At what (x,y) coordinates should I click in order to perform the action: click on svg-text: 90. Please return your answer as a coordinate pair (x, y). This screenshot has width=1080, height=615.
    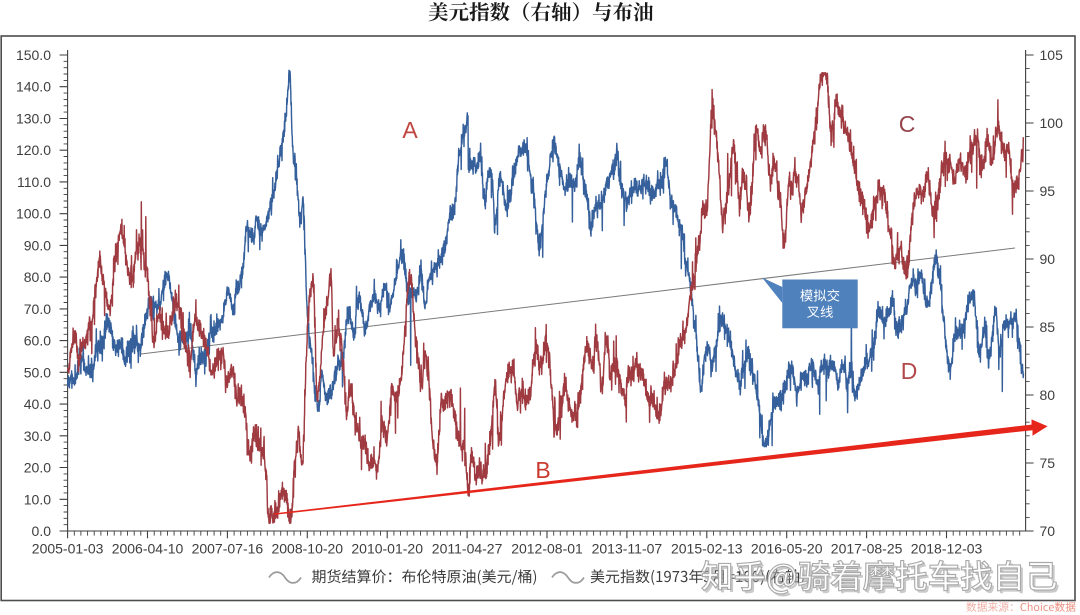
    Looking at the image, I should click on (1048, 259).